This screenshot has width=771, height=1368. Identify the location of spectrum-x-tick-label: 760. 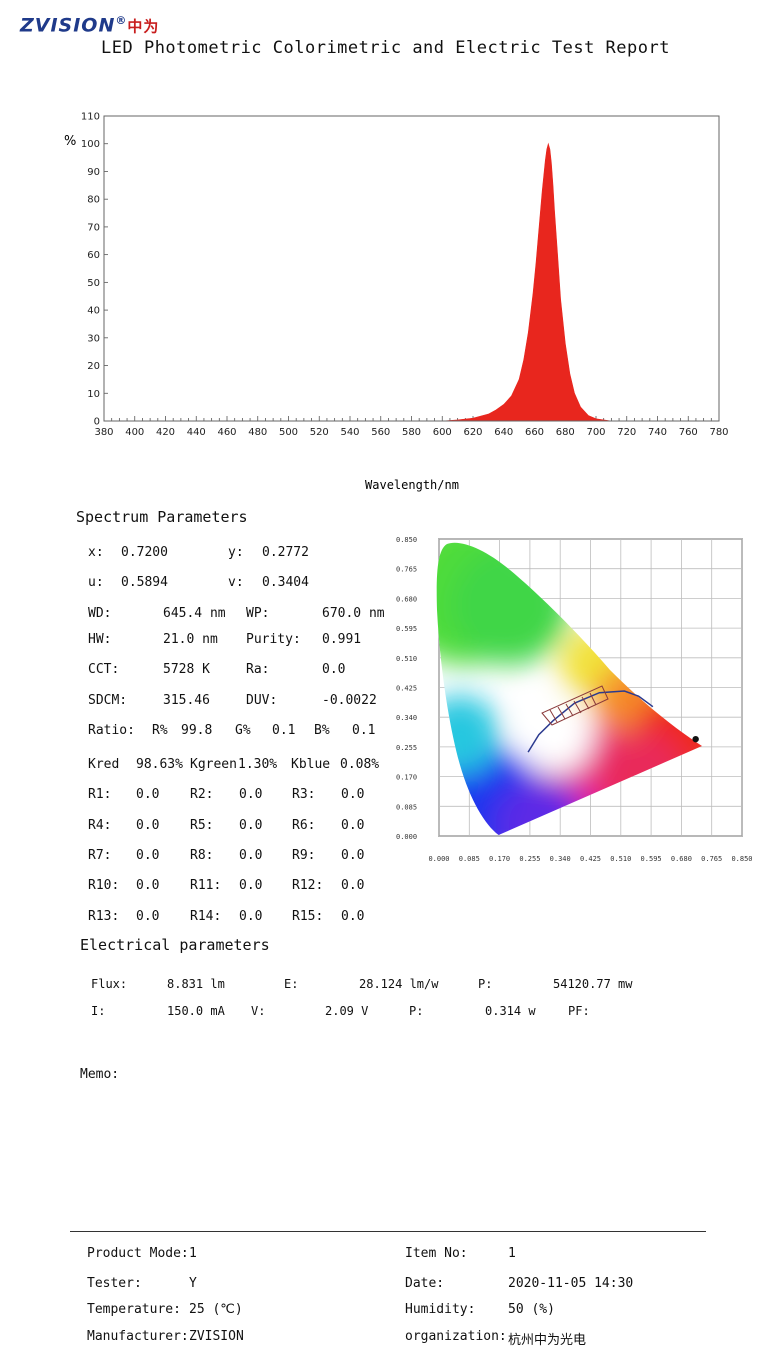
(688, 432).